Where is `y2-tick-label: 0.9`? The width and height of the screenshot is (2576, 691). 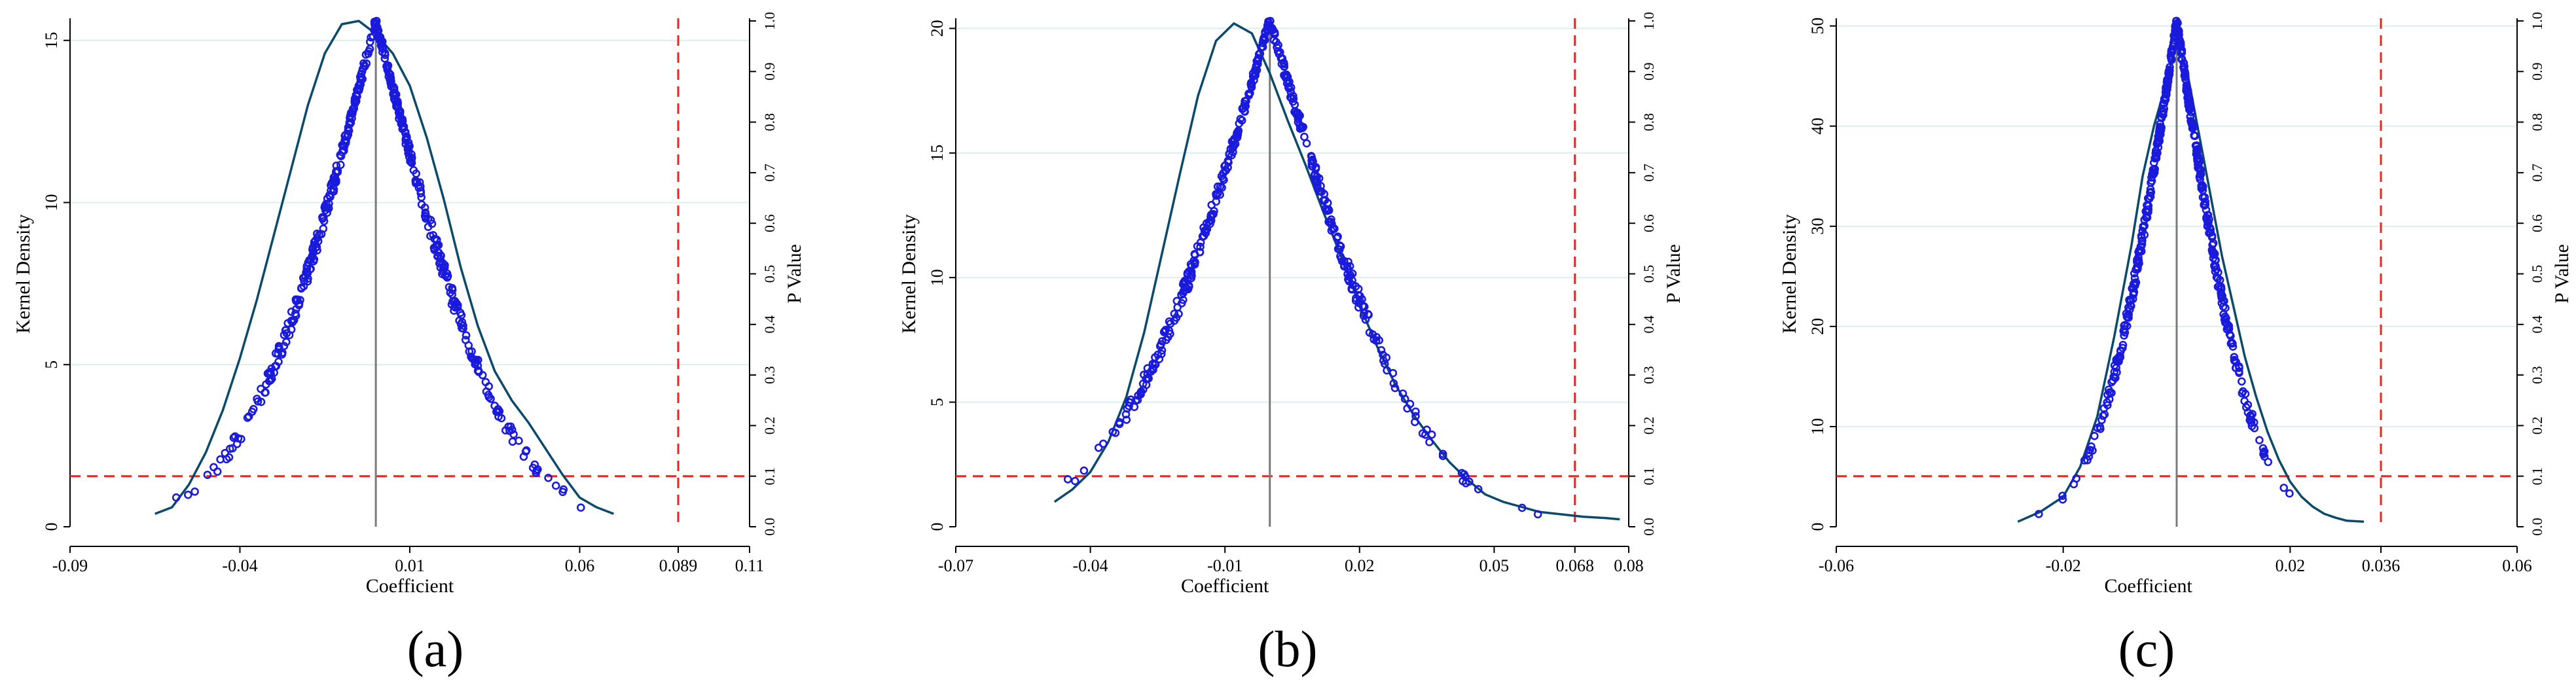
y2-tick-label: 0.9 is located at coordinates (1649, 72).